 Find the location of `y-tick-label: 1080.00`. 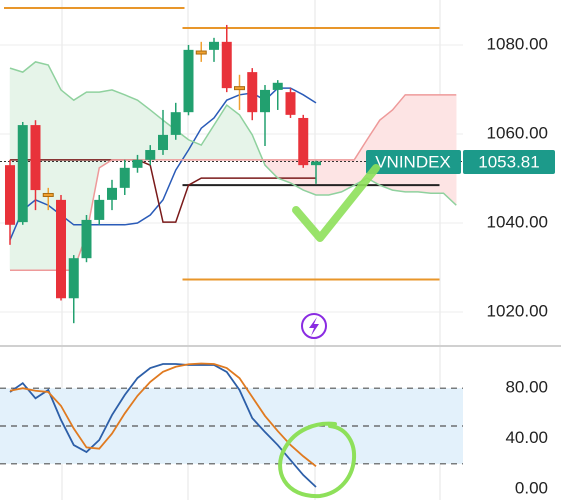

y-tick-label: 1080.00 is located at coordinates (517, 43).